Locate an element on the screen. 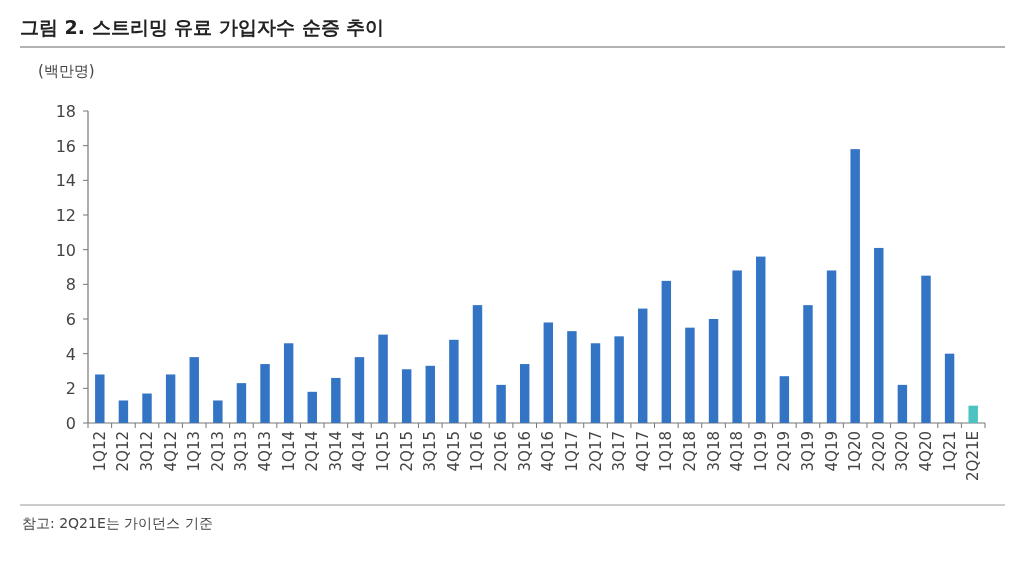 The image size is (1018, 576). x-tick-label: 1Q20 is located at coordinates (855, 451).